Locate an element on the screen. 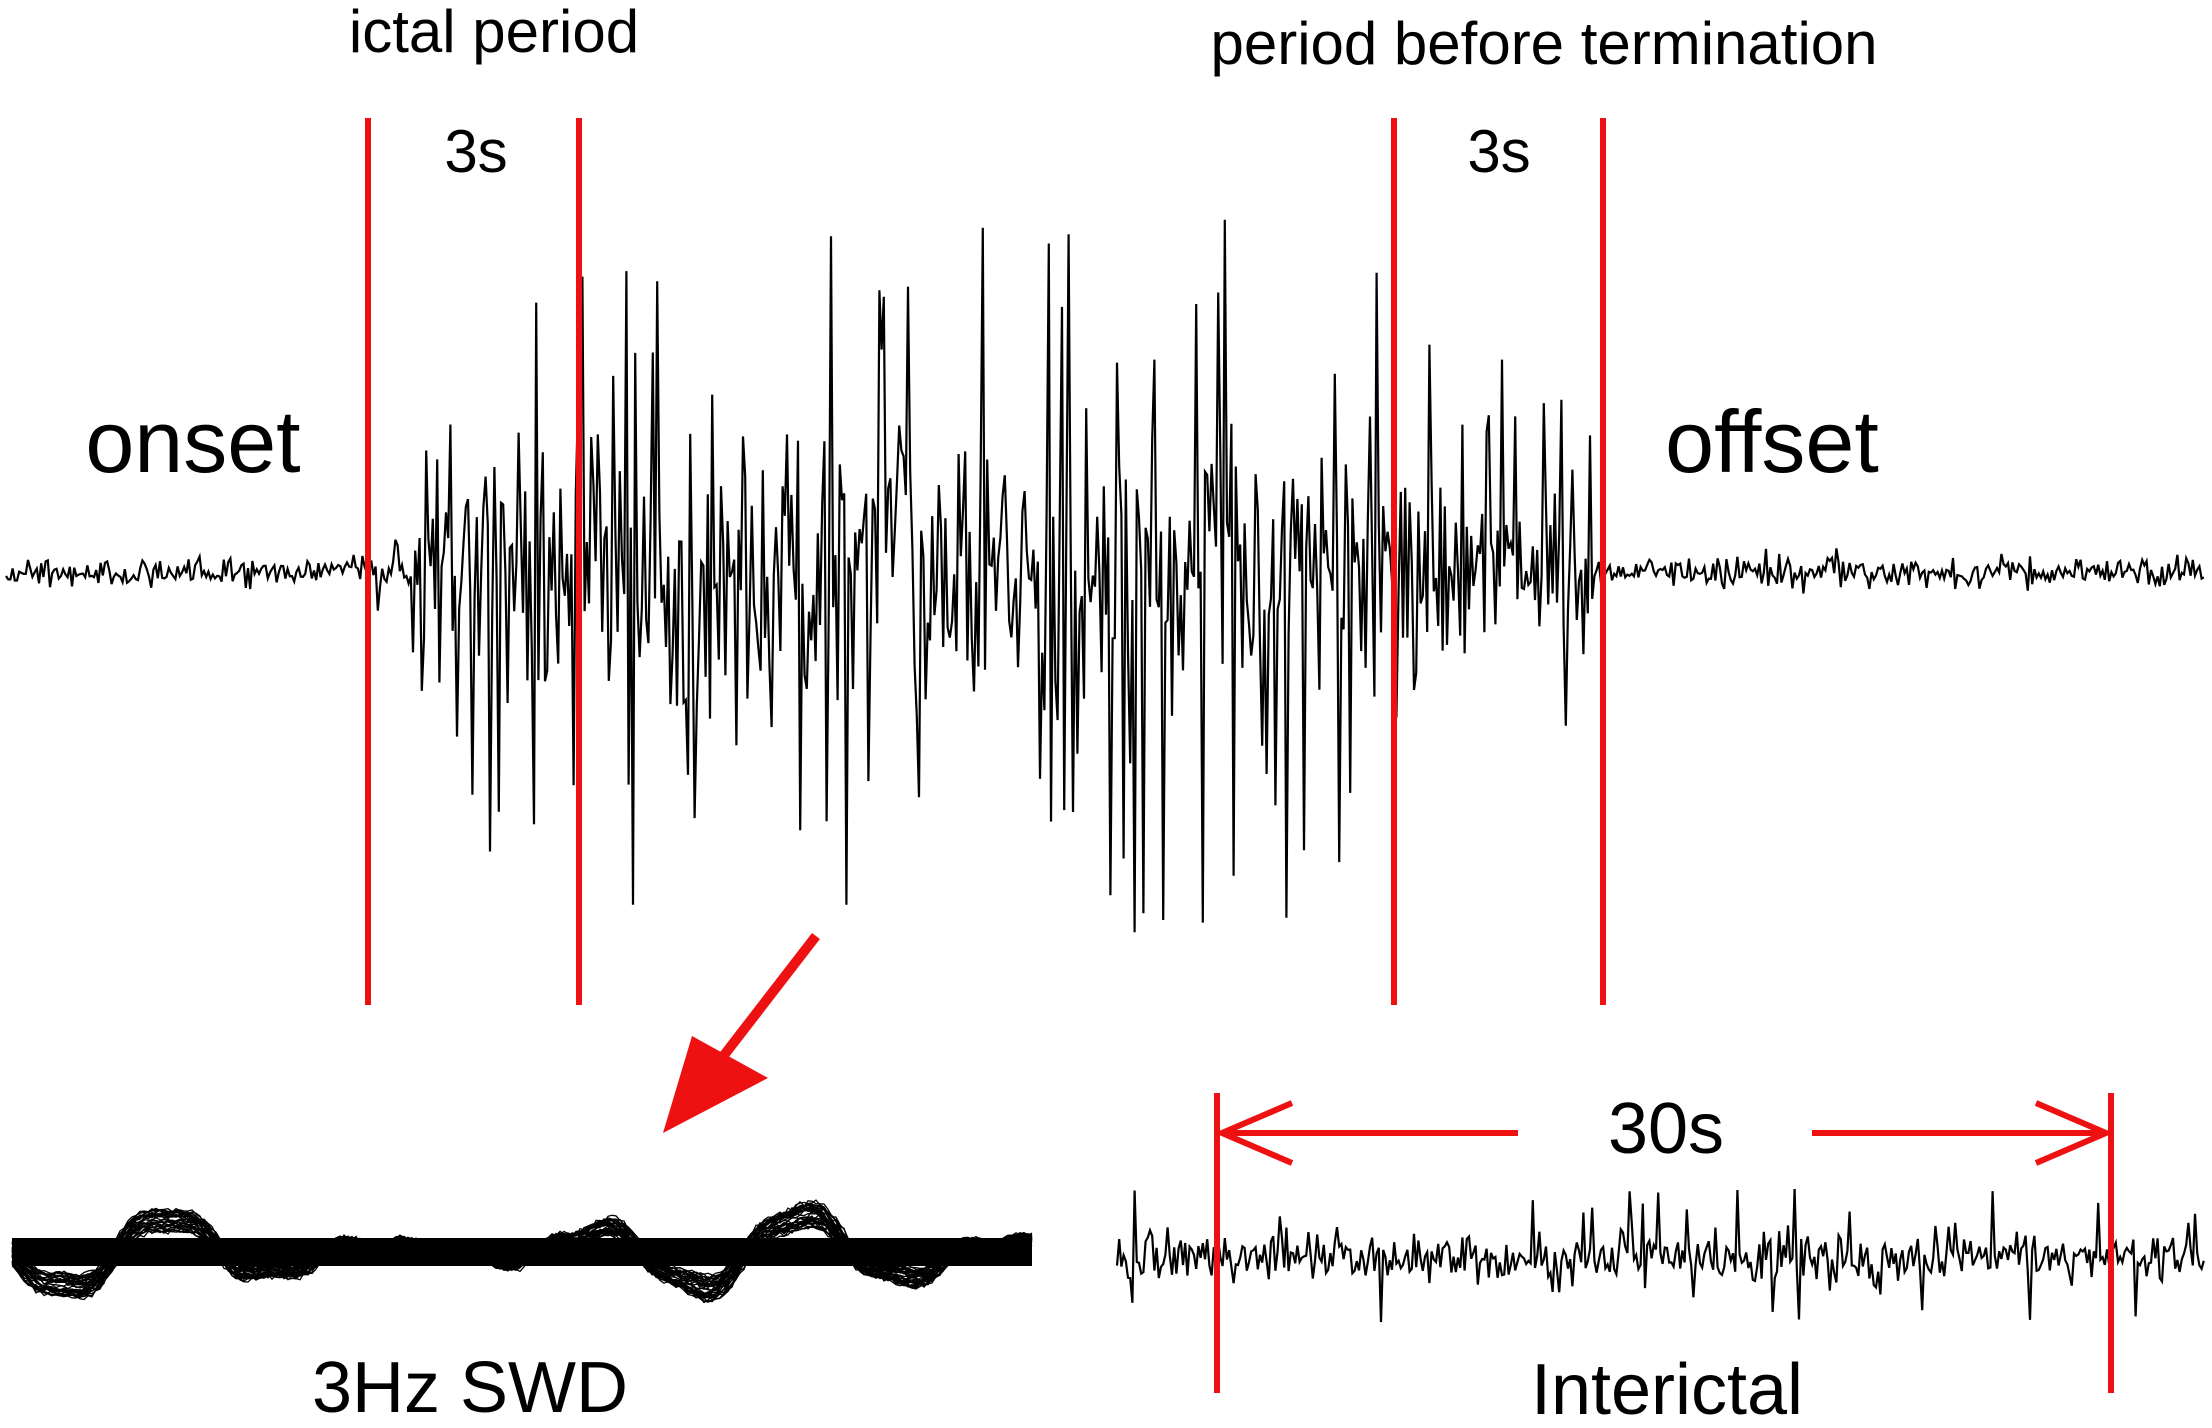  swd-core-band is located at coordinates (522, 1252).